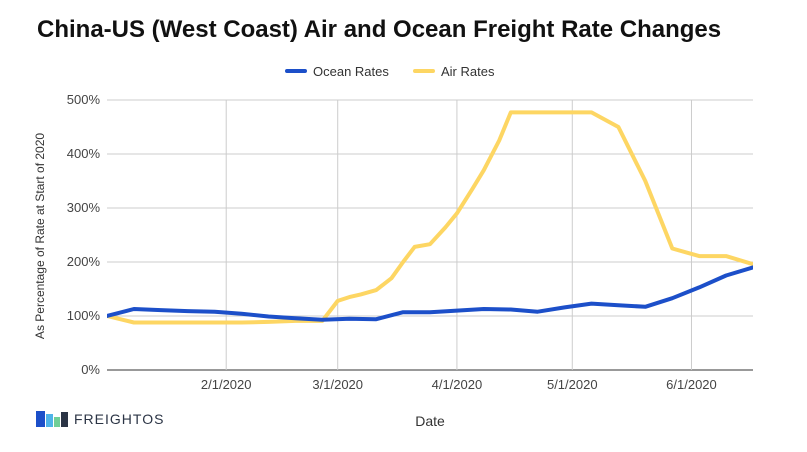 This screenshot has width=807, height=452. I want to click on legend-label: Ocean Rates, so click(351, 71).